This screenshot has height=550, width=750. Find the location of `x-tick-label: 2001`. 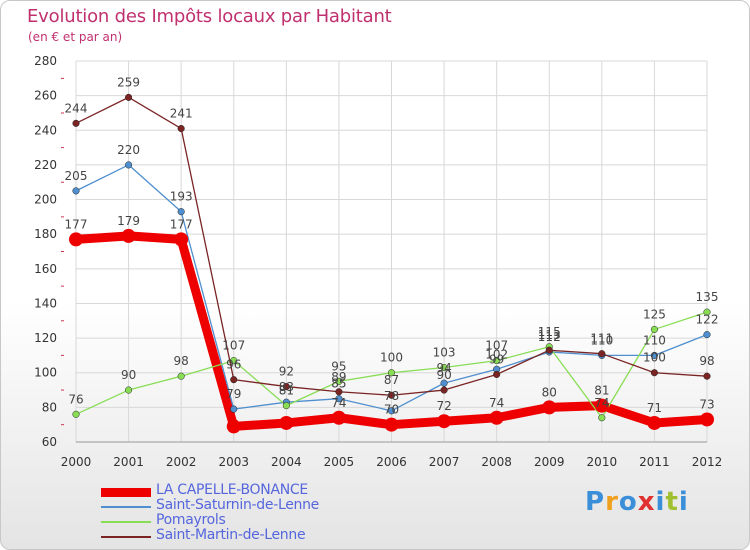

x-tick-label: 2001 is located at coordinates (128, 462).